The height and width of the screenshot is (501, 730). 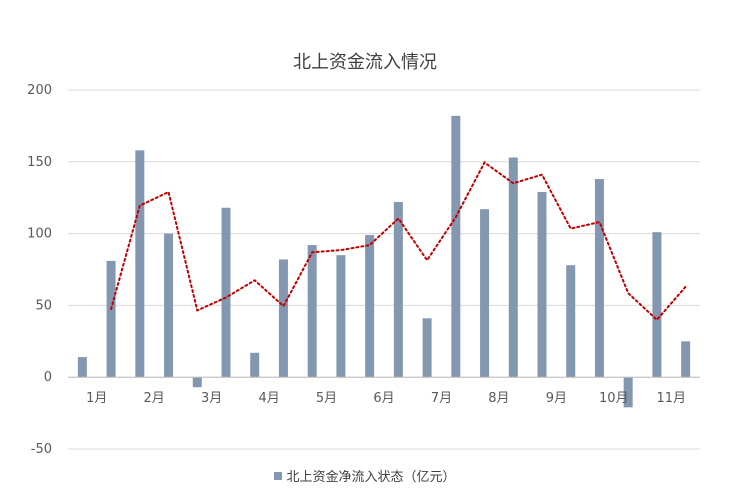 I want to click on legend: 北上资金净流入状态（亿元）, so click(x=365, y=475).